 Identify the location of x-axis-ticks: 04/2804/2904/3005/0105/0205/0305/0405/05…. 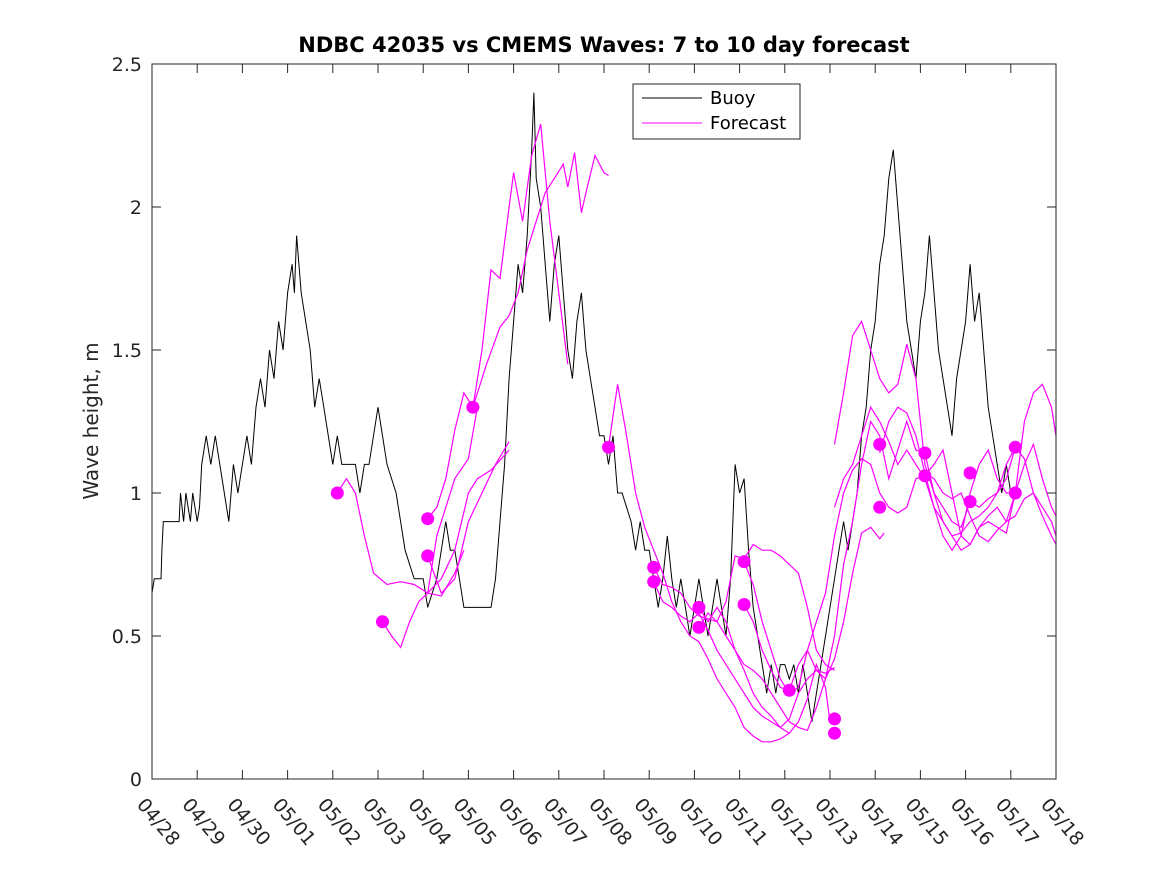
(610, 822).